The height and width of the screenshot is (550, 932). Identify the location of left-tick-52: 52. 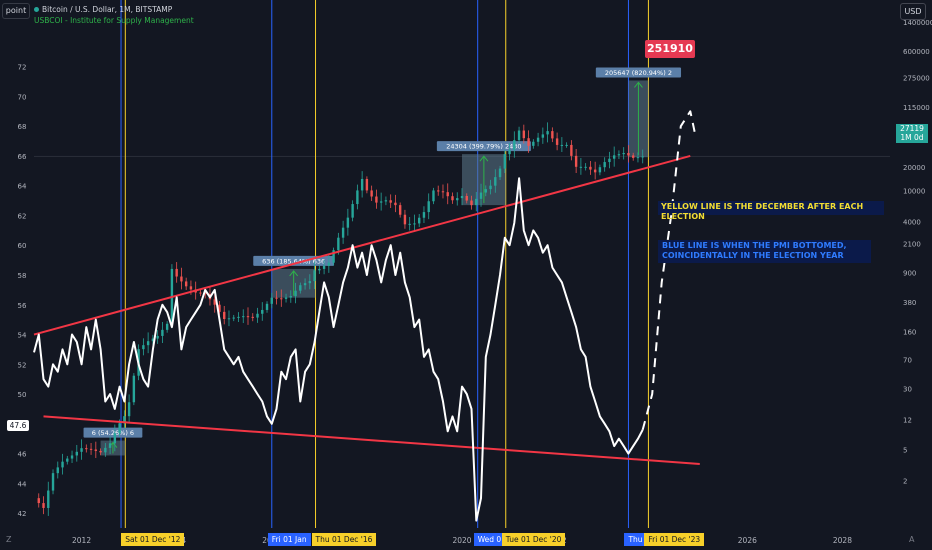
(22, 365).